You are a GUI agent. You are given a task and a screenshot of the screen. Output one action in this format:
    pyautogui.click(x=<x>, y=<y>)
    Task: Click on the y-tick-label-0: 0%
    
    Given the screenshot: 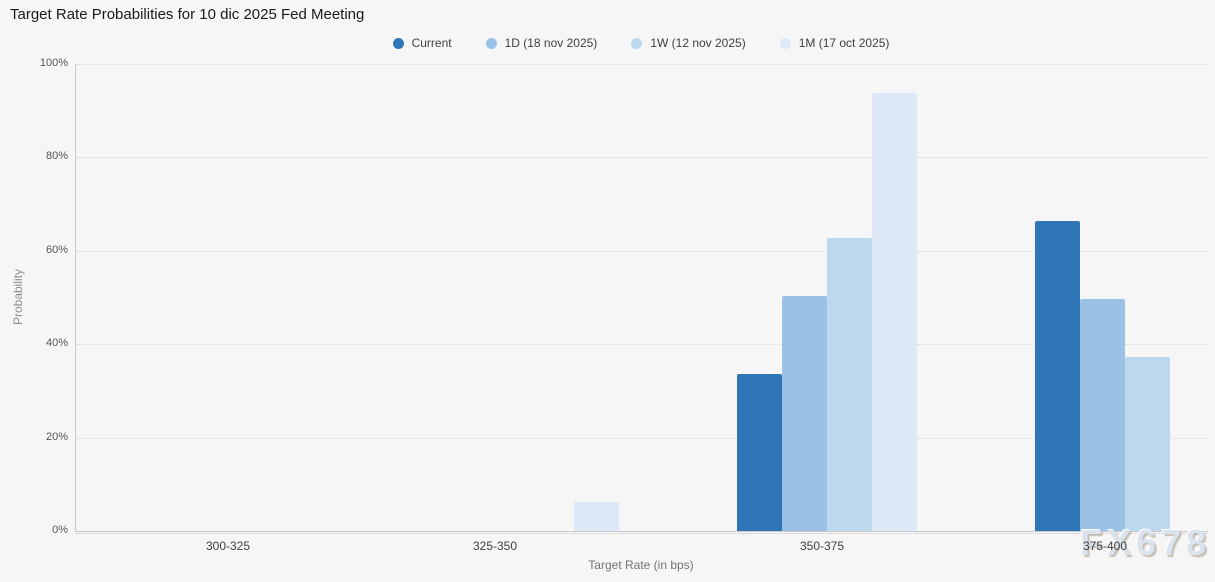 What is the action you would take?
    pyautogui.click(x=60, y=530)
    